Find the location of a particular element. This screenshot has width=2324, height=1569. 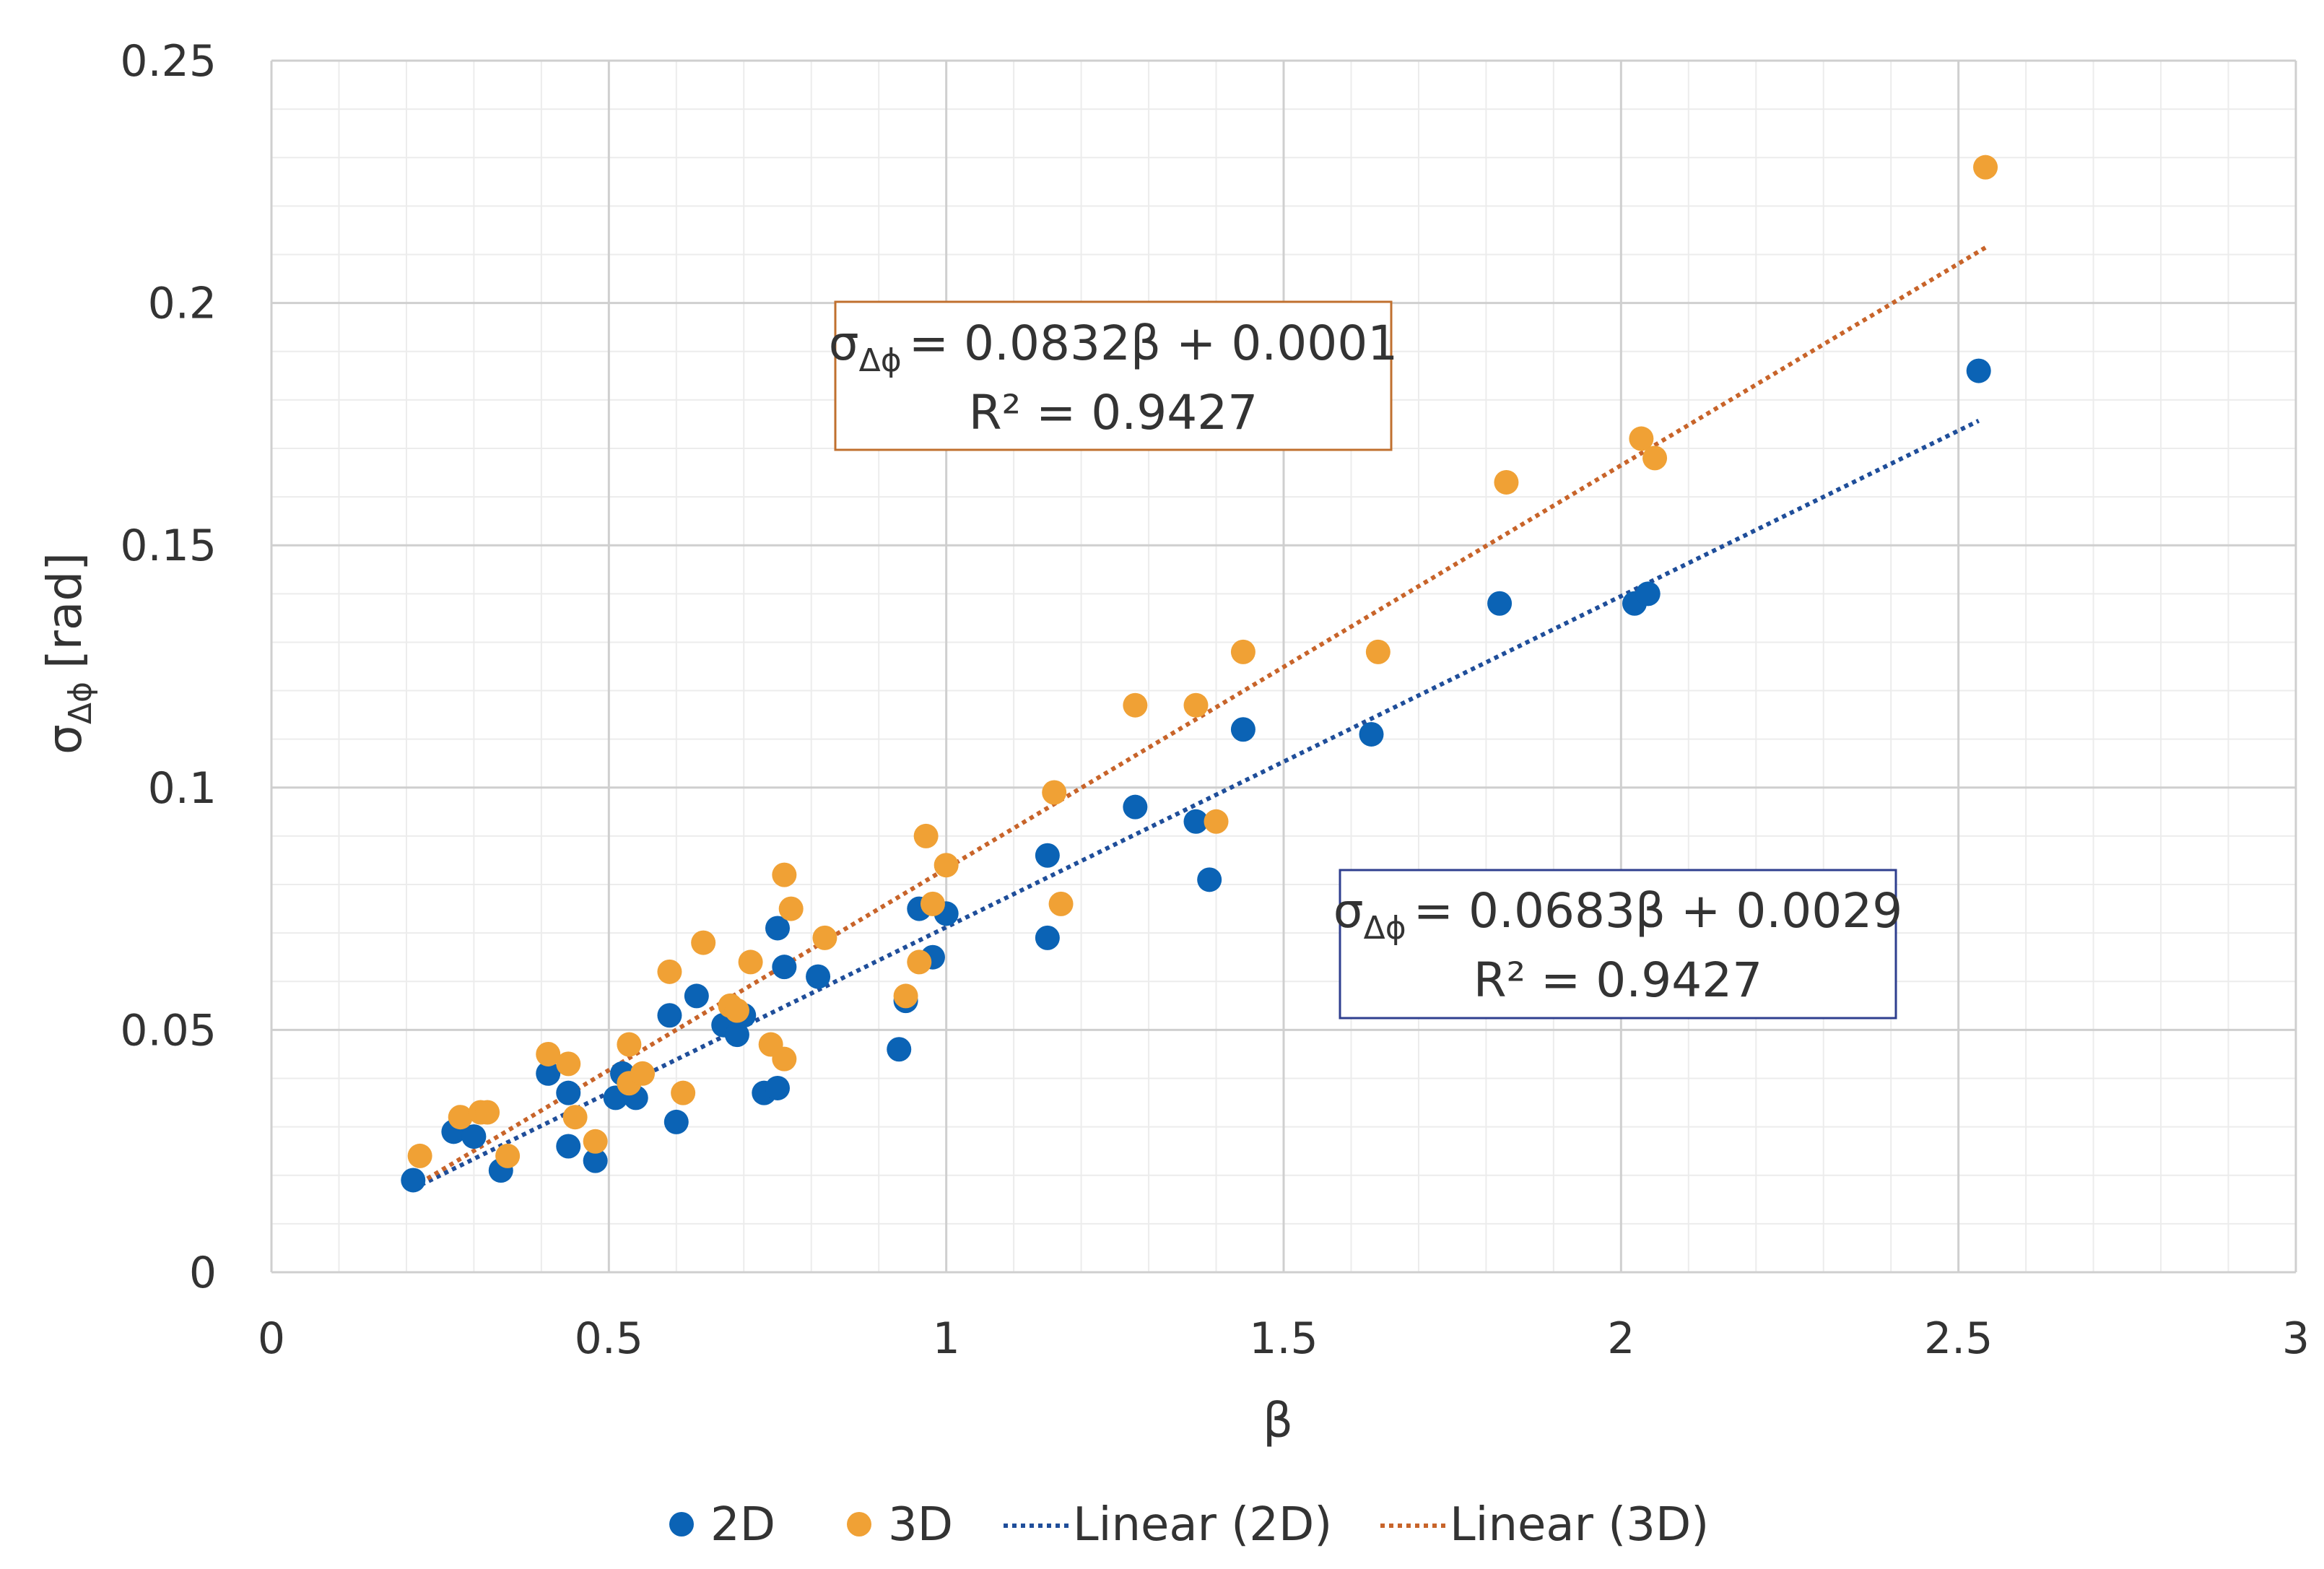

x-tick-label: 1 is located at coordinates (946, 1338).